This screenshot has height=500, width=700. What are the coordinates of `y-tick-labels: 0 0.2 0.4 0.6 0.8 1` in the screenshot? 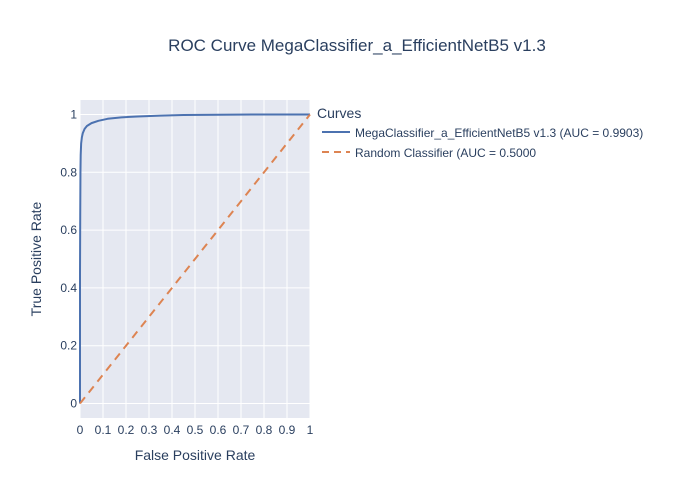 It's located at (68, 258).